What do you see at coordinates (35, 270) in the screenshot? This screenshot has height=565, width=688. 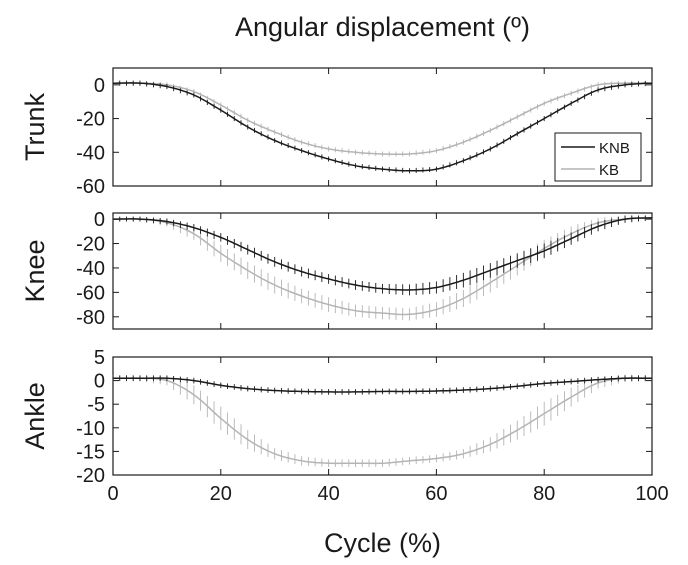 I see `y-axis-label: Knee` at bounding box center [35, 270].